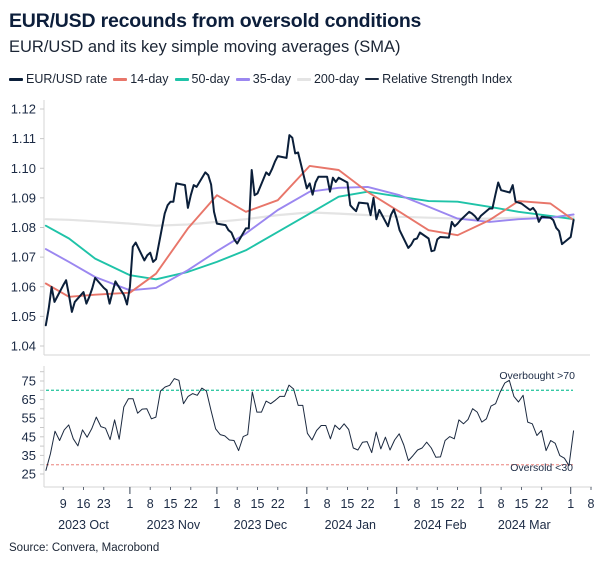 This screenshot has width=604, height=566. What do you see at coordinates (23, 197) in the screenshot?
I see `price-y-tick-label: 1.09` at bounding box center [23, 197].